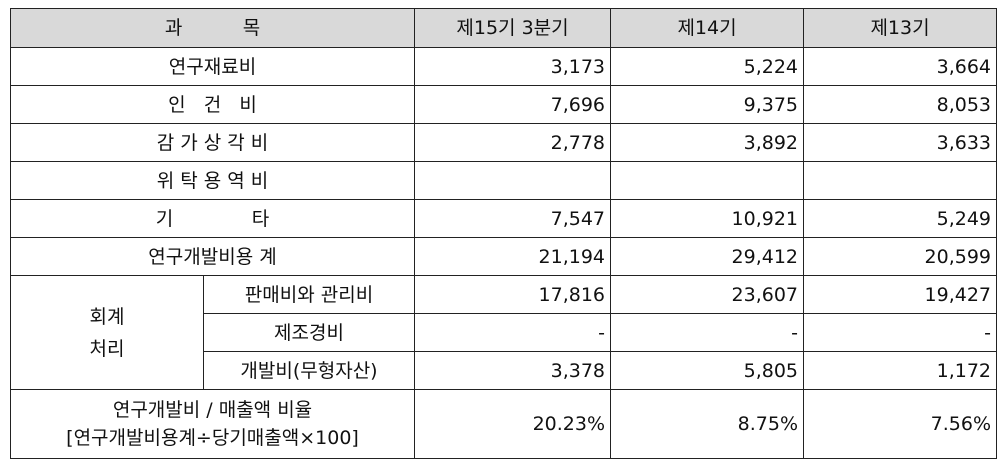  Describe the element at coordinates (900, 218) in the screenshot. I see `cell-value: 5,249` at that location.